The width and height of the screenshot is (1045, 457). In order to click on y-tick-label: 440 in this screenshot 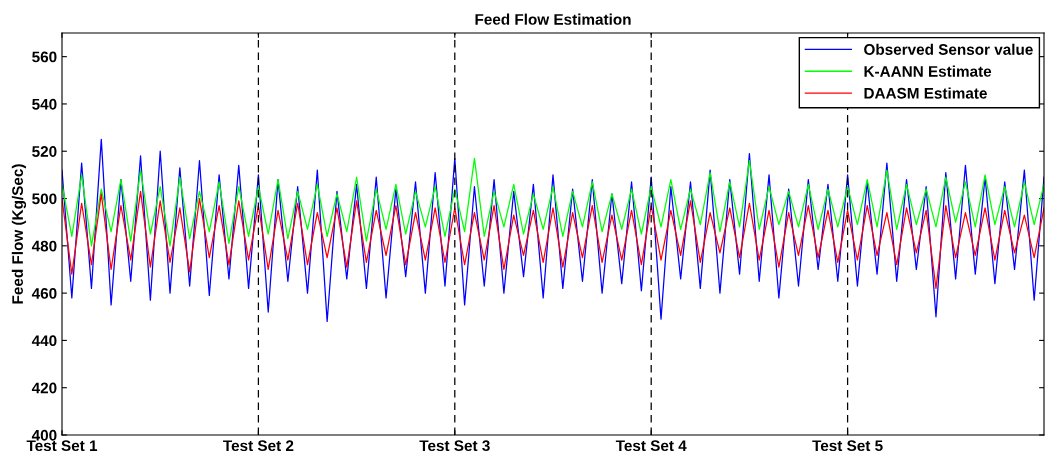, I will do `click(44, 341)`.